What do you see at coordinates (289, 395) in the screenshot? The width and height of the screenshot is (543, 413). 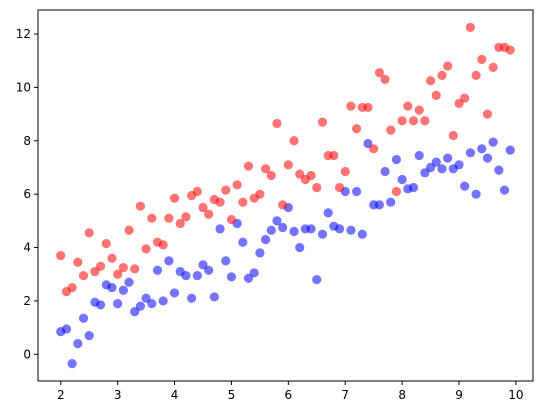 I see `x-tick-label: 6` at bounding box center [289, 395].